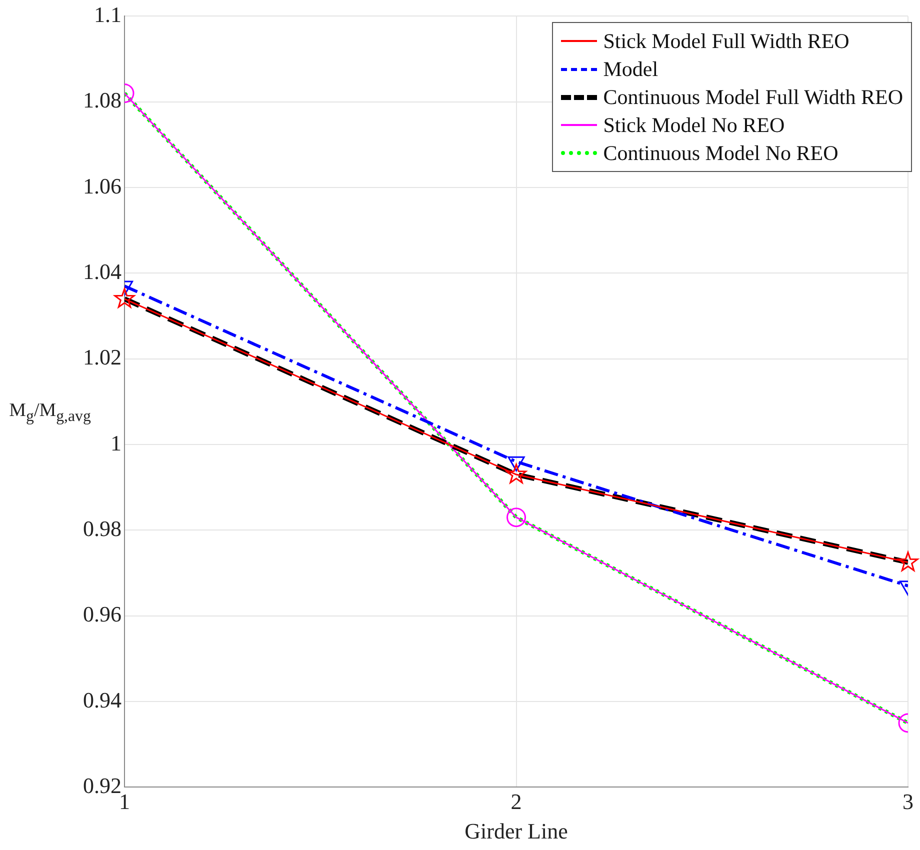 Image resolution: width=920 pixels, height=850 pixels. What do you see at coordinates (720, 153) in the screenshot?
I see `legend-label: Continuous Model No REO` at bounding box center [720, 153].